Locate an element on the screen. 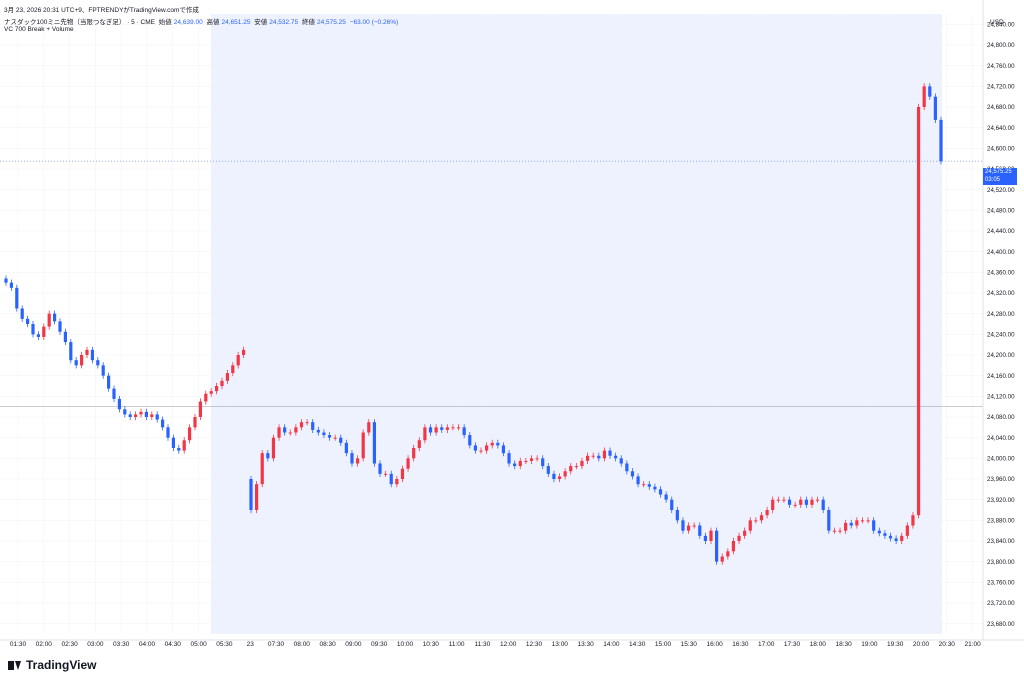 The width and height of the screenshot is (1024, 680). time-tick-label: 08:00 is located at coordinates (302, 644).